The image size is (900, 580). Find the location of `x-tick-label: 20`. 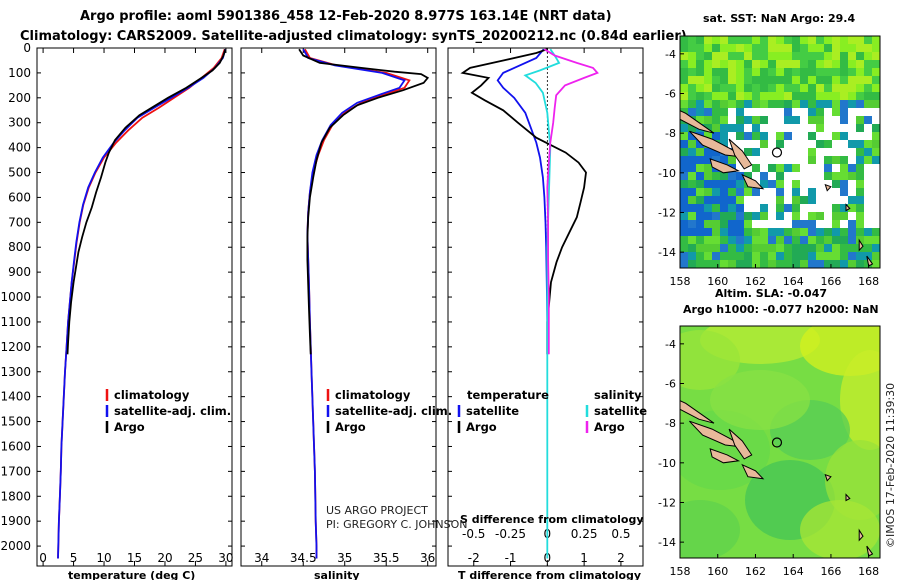

x-tick-label: 20 is located at coordinates (164, 558).